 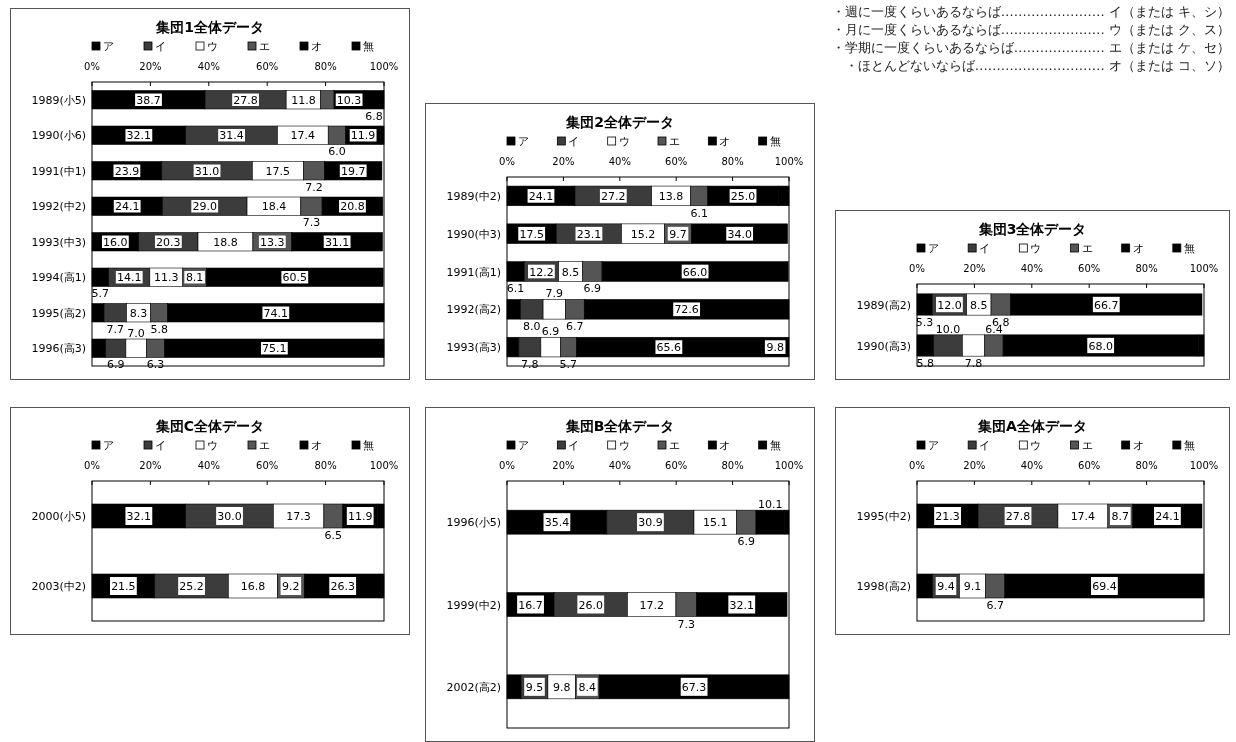 I want to click on data-label: 16.8, so click(x=253, y=586).